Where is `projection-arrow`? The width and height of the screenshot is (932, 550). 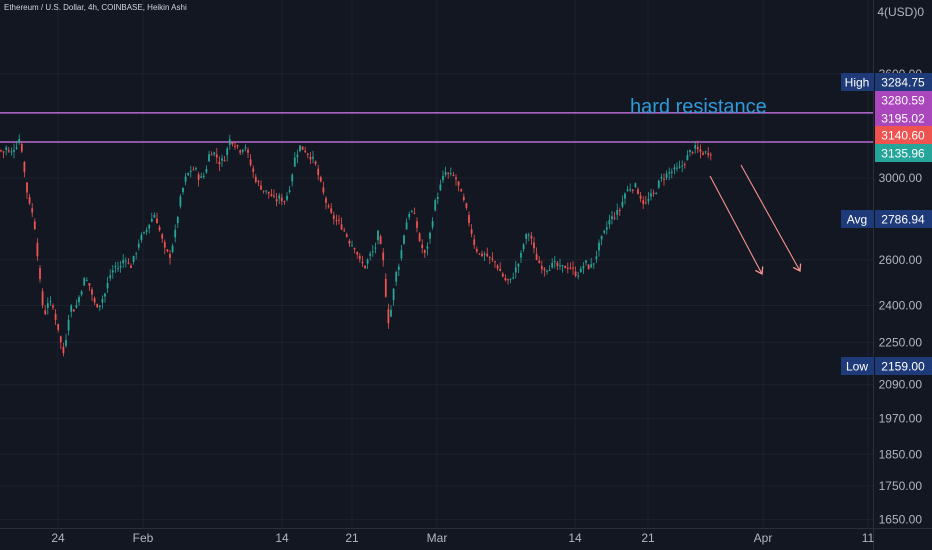
projection-arrow is located at coordinates (735, 224).